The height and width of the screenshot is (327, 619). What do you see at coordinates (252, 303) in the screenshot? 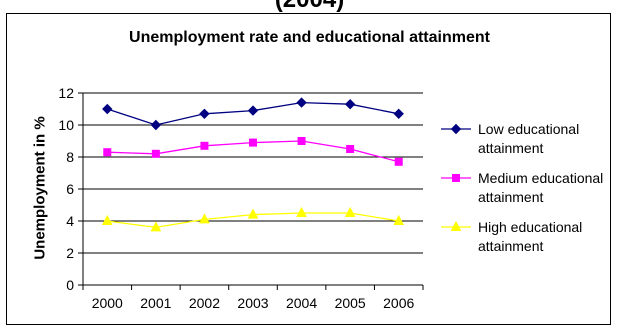
I see `x-tick-label: 2003` at bounding box center [252, 303].